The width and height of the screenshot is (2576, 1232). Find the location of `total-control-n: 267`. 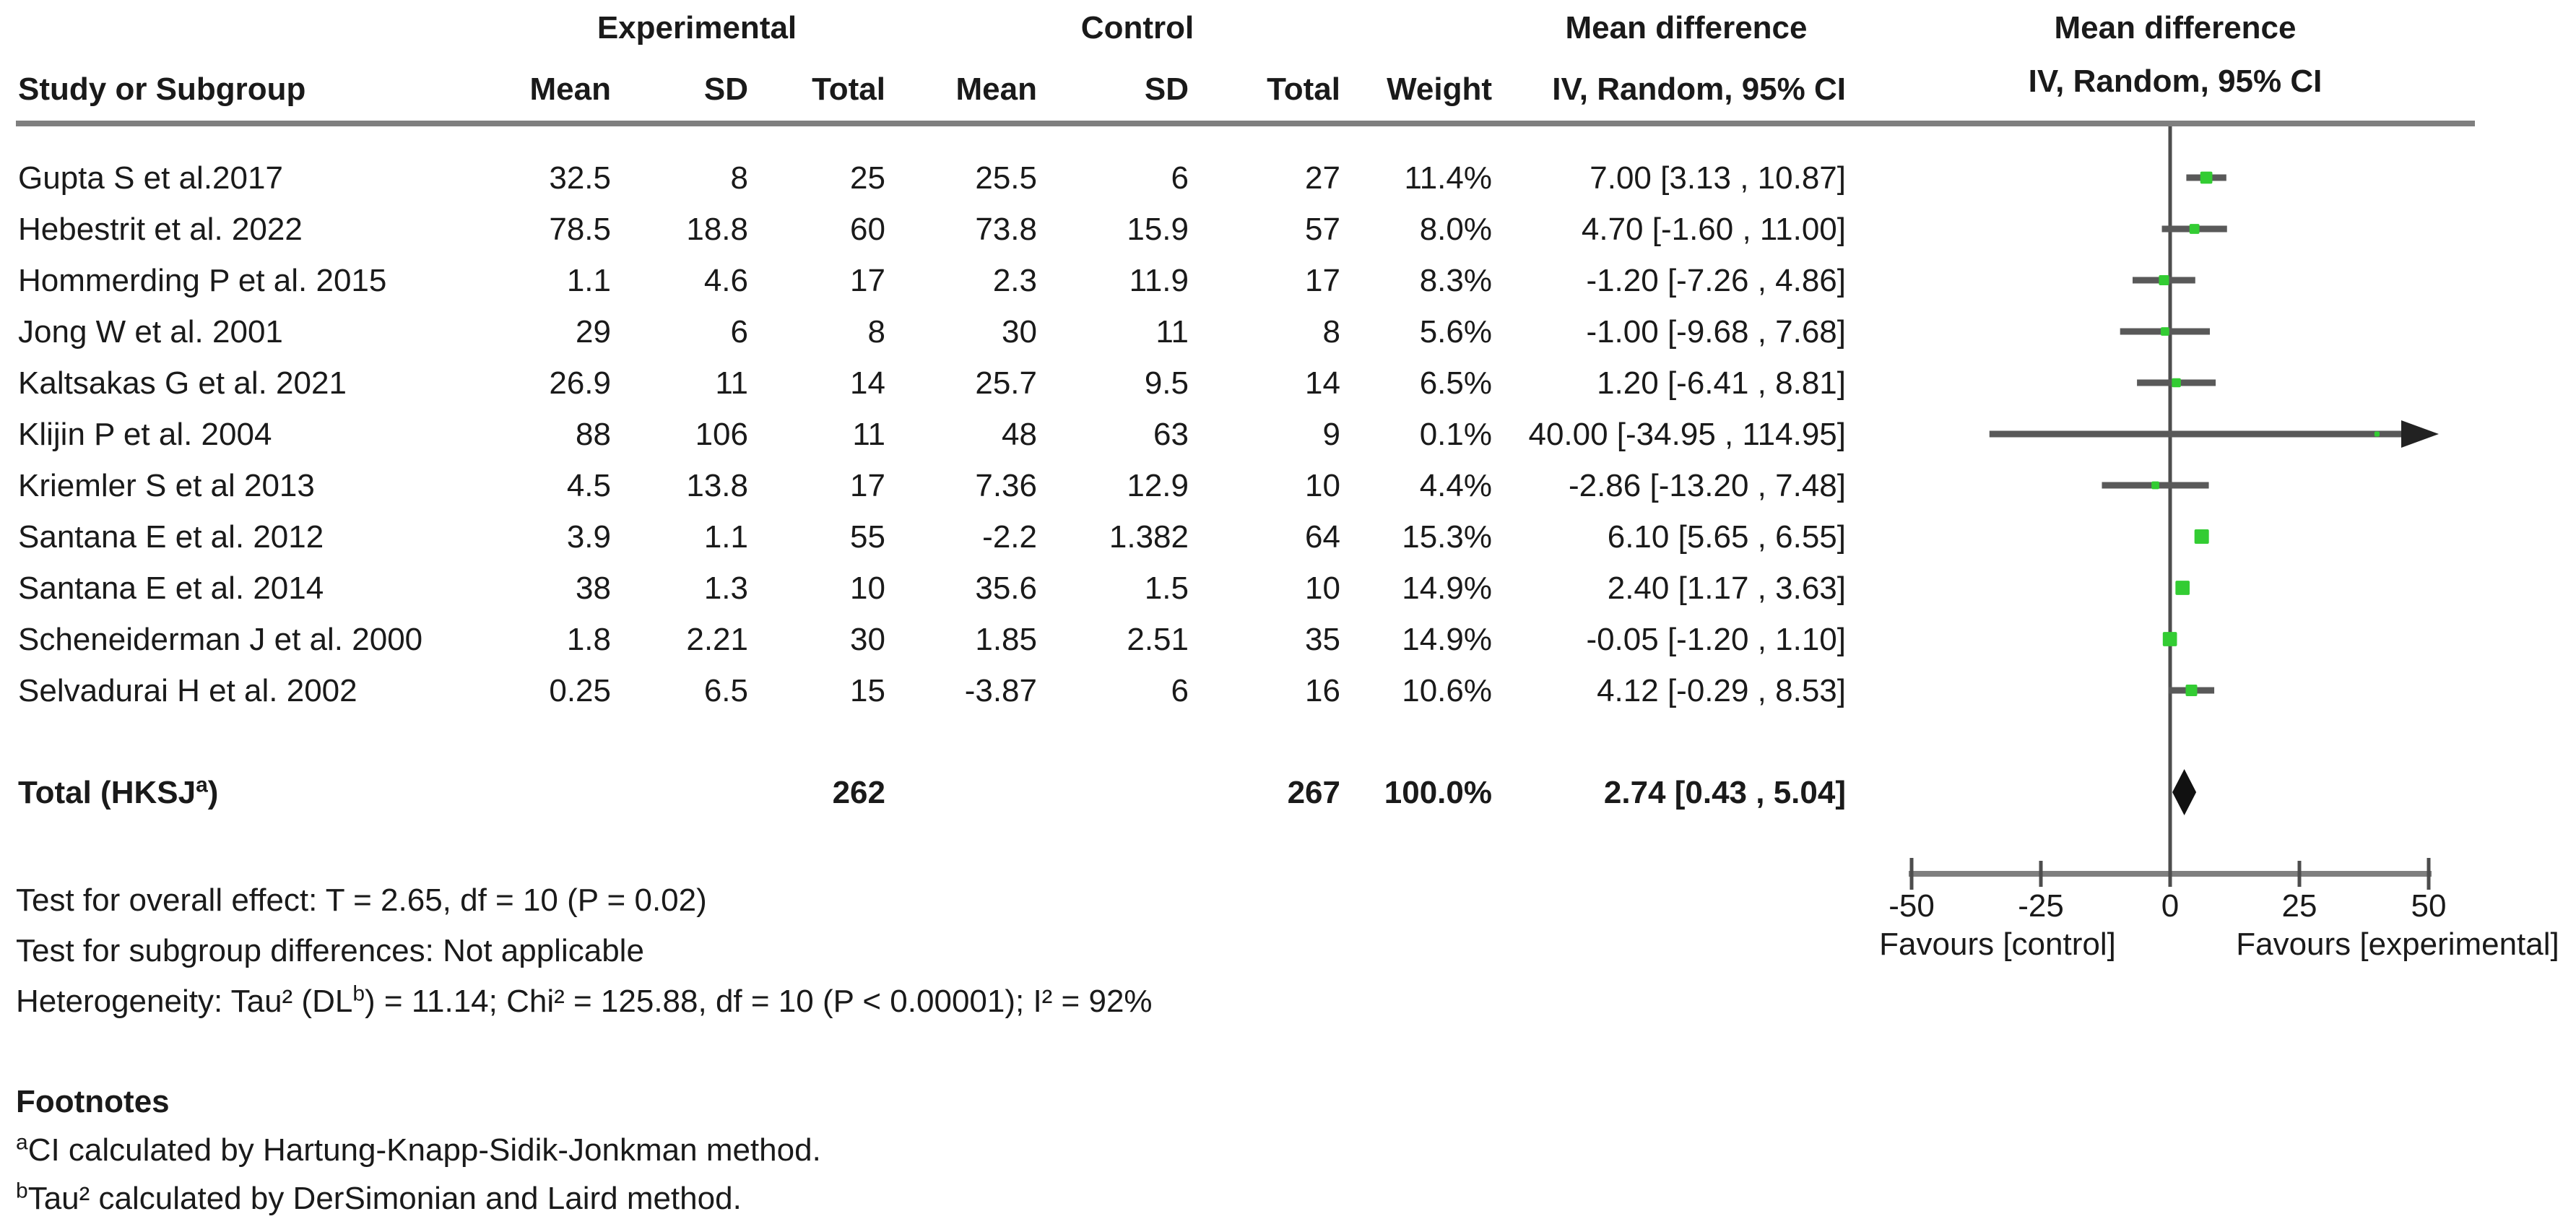

total-control-n: 267 is located at coordinates (1313, 792).